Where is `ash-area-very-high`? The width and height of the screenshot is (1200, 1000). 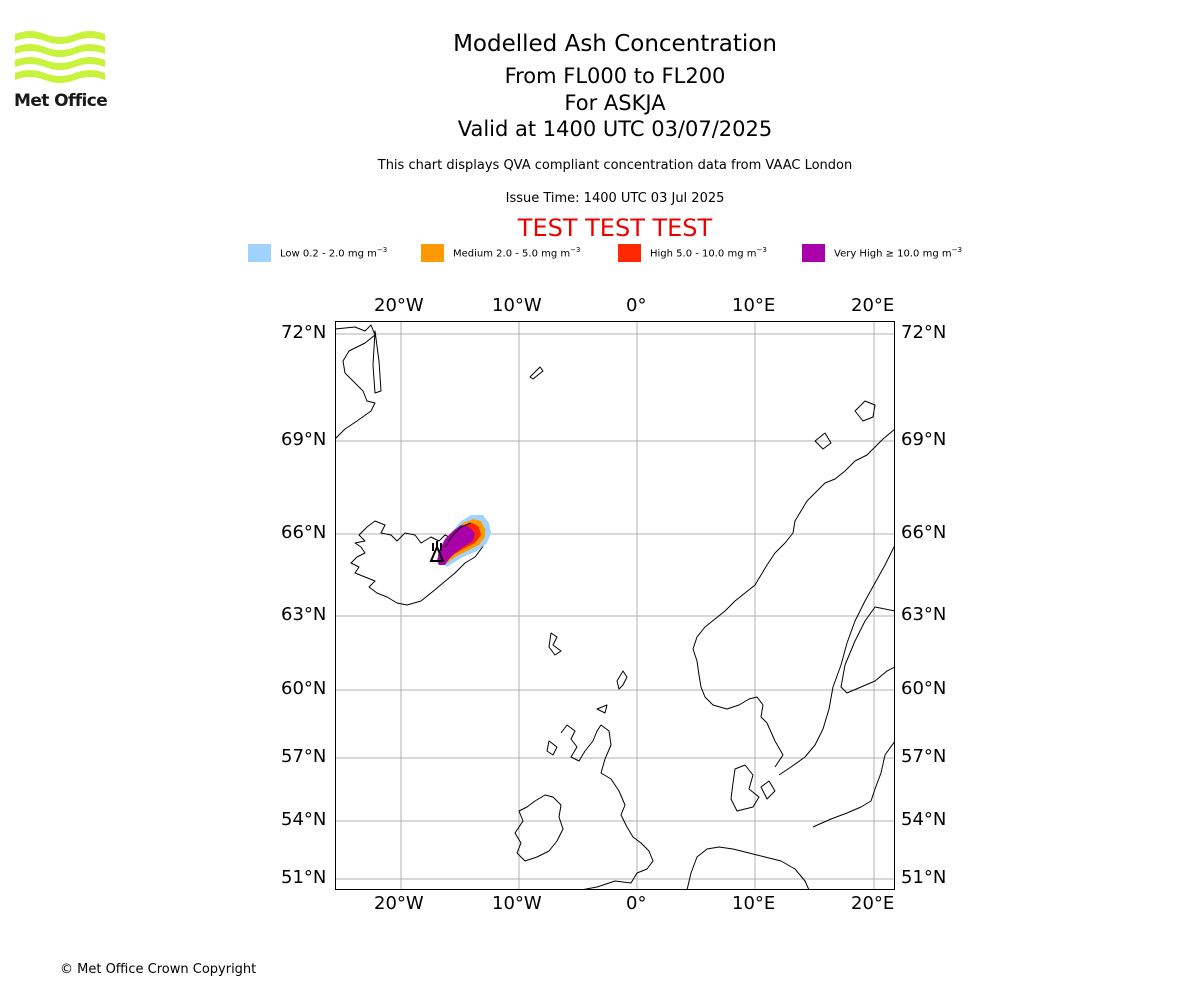 ash-area-very-high is located at coordinates (456, 545).